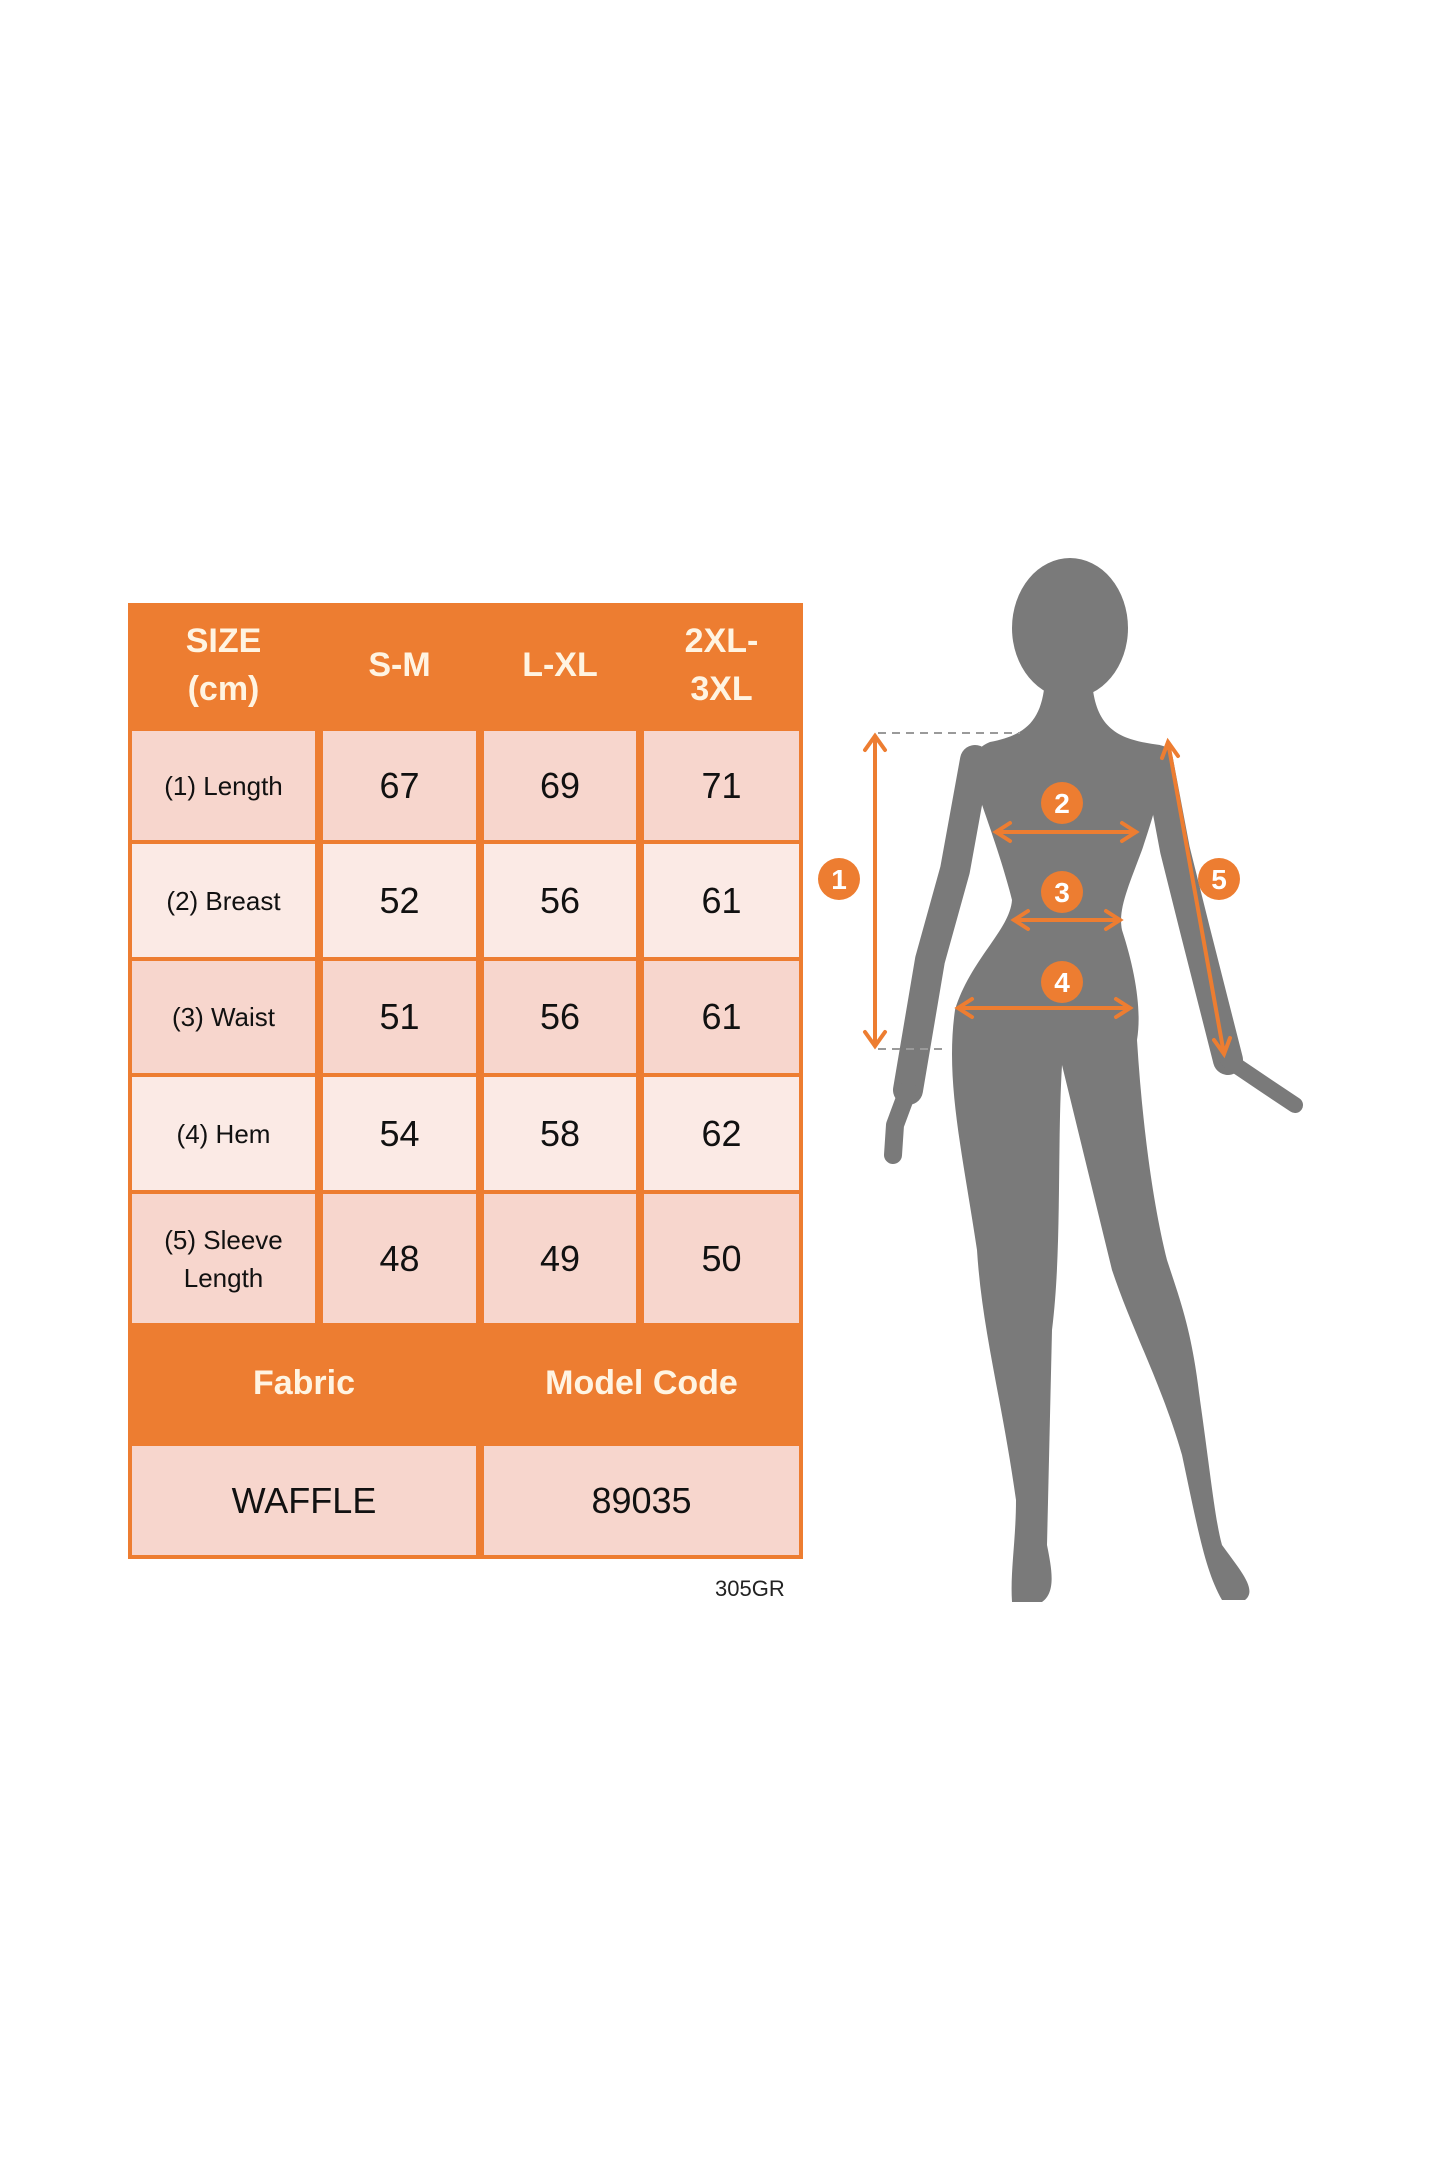 The width and height of the screenshot is (1440, 2160). I want to click on measurement-arrows, so click(1047, 895).